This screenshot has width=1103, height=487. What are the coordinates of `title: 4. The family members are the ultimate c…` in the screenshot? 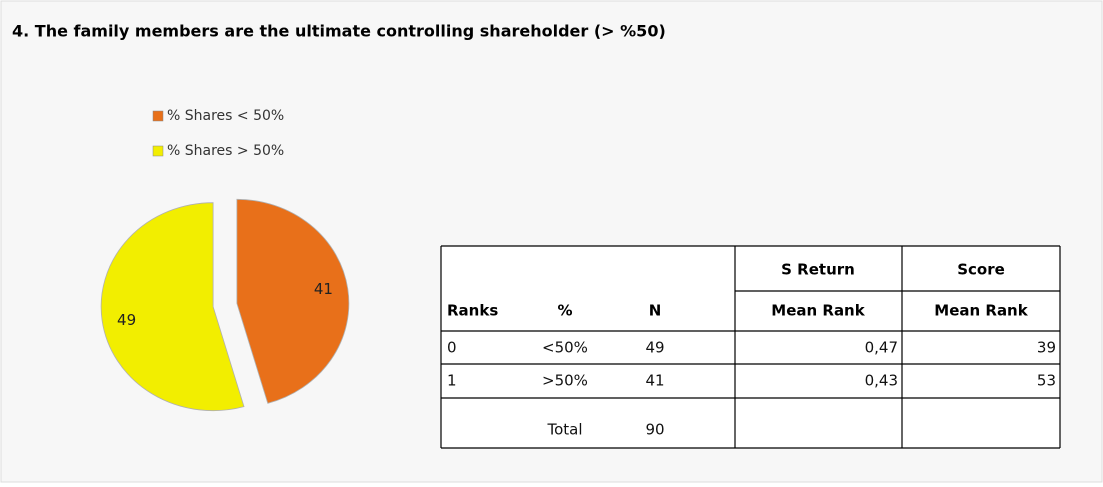 It's located at (339, 31).